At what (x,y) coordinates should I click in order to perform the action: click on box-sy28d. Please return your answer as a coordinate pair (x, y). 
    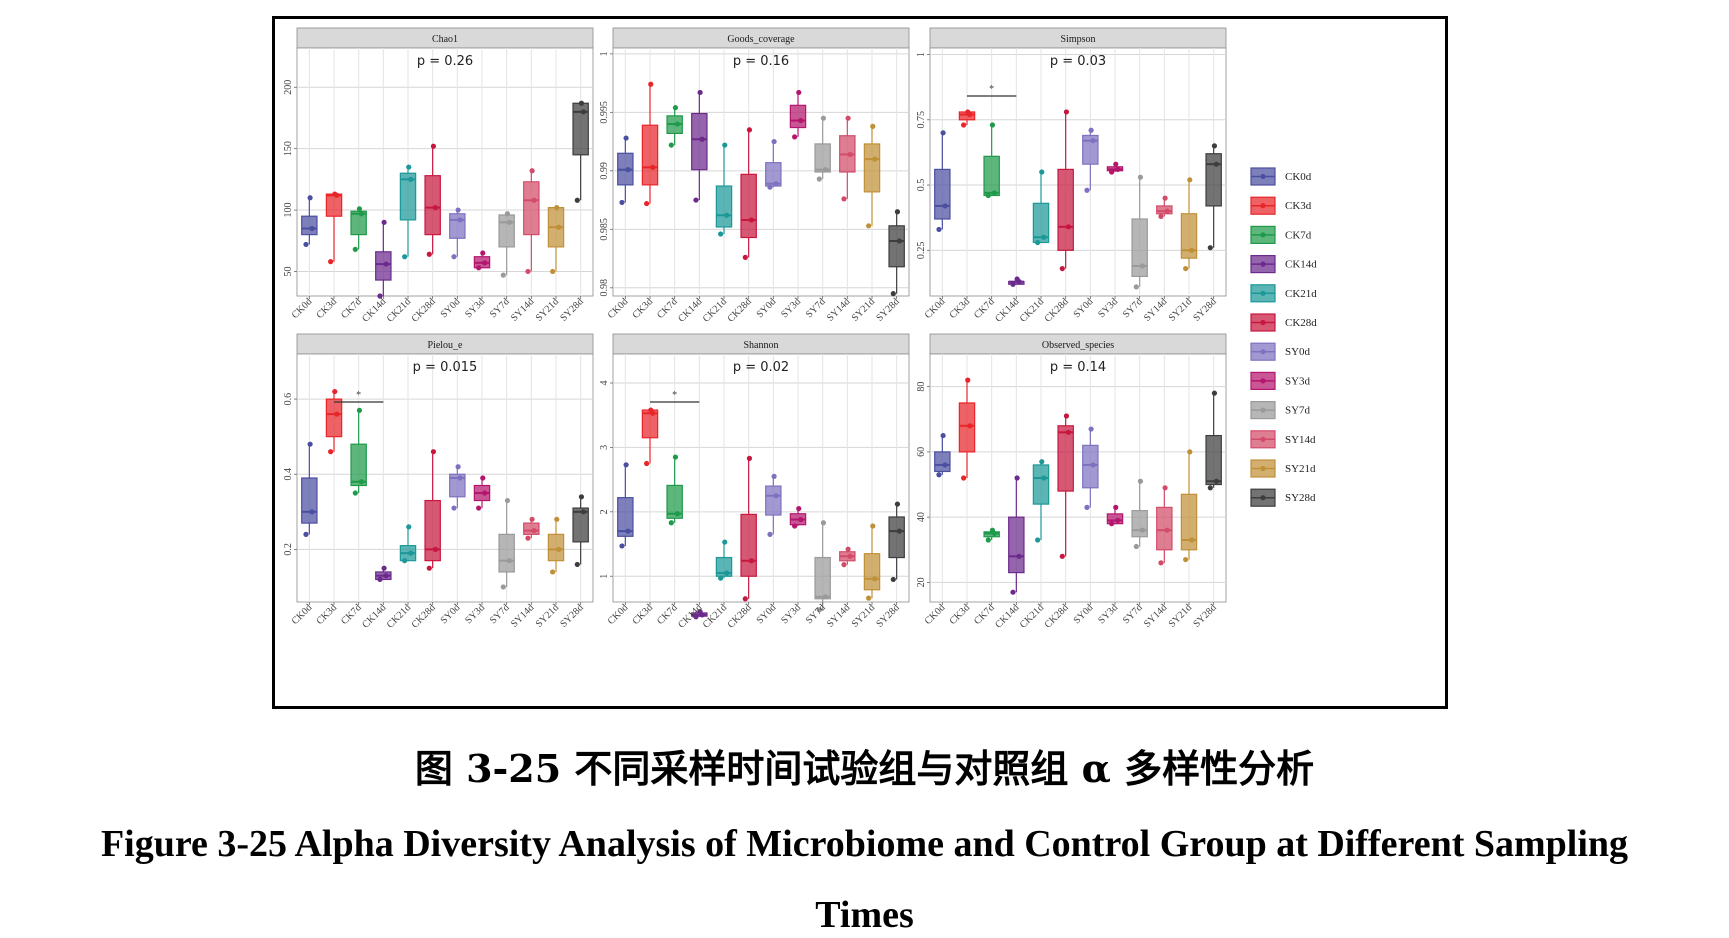
    Looking at the image, I should click on (896, 246).